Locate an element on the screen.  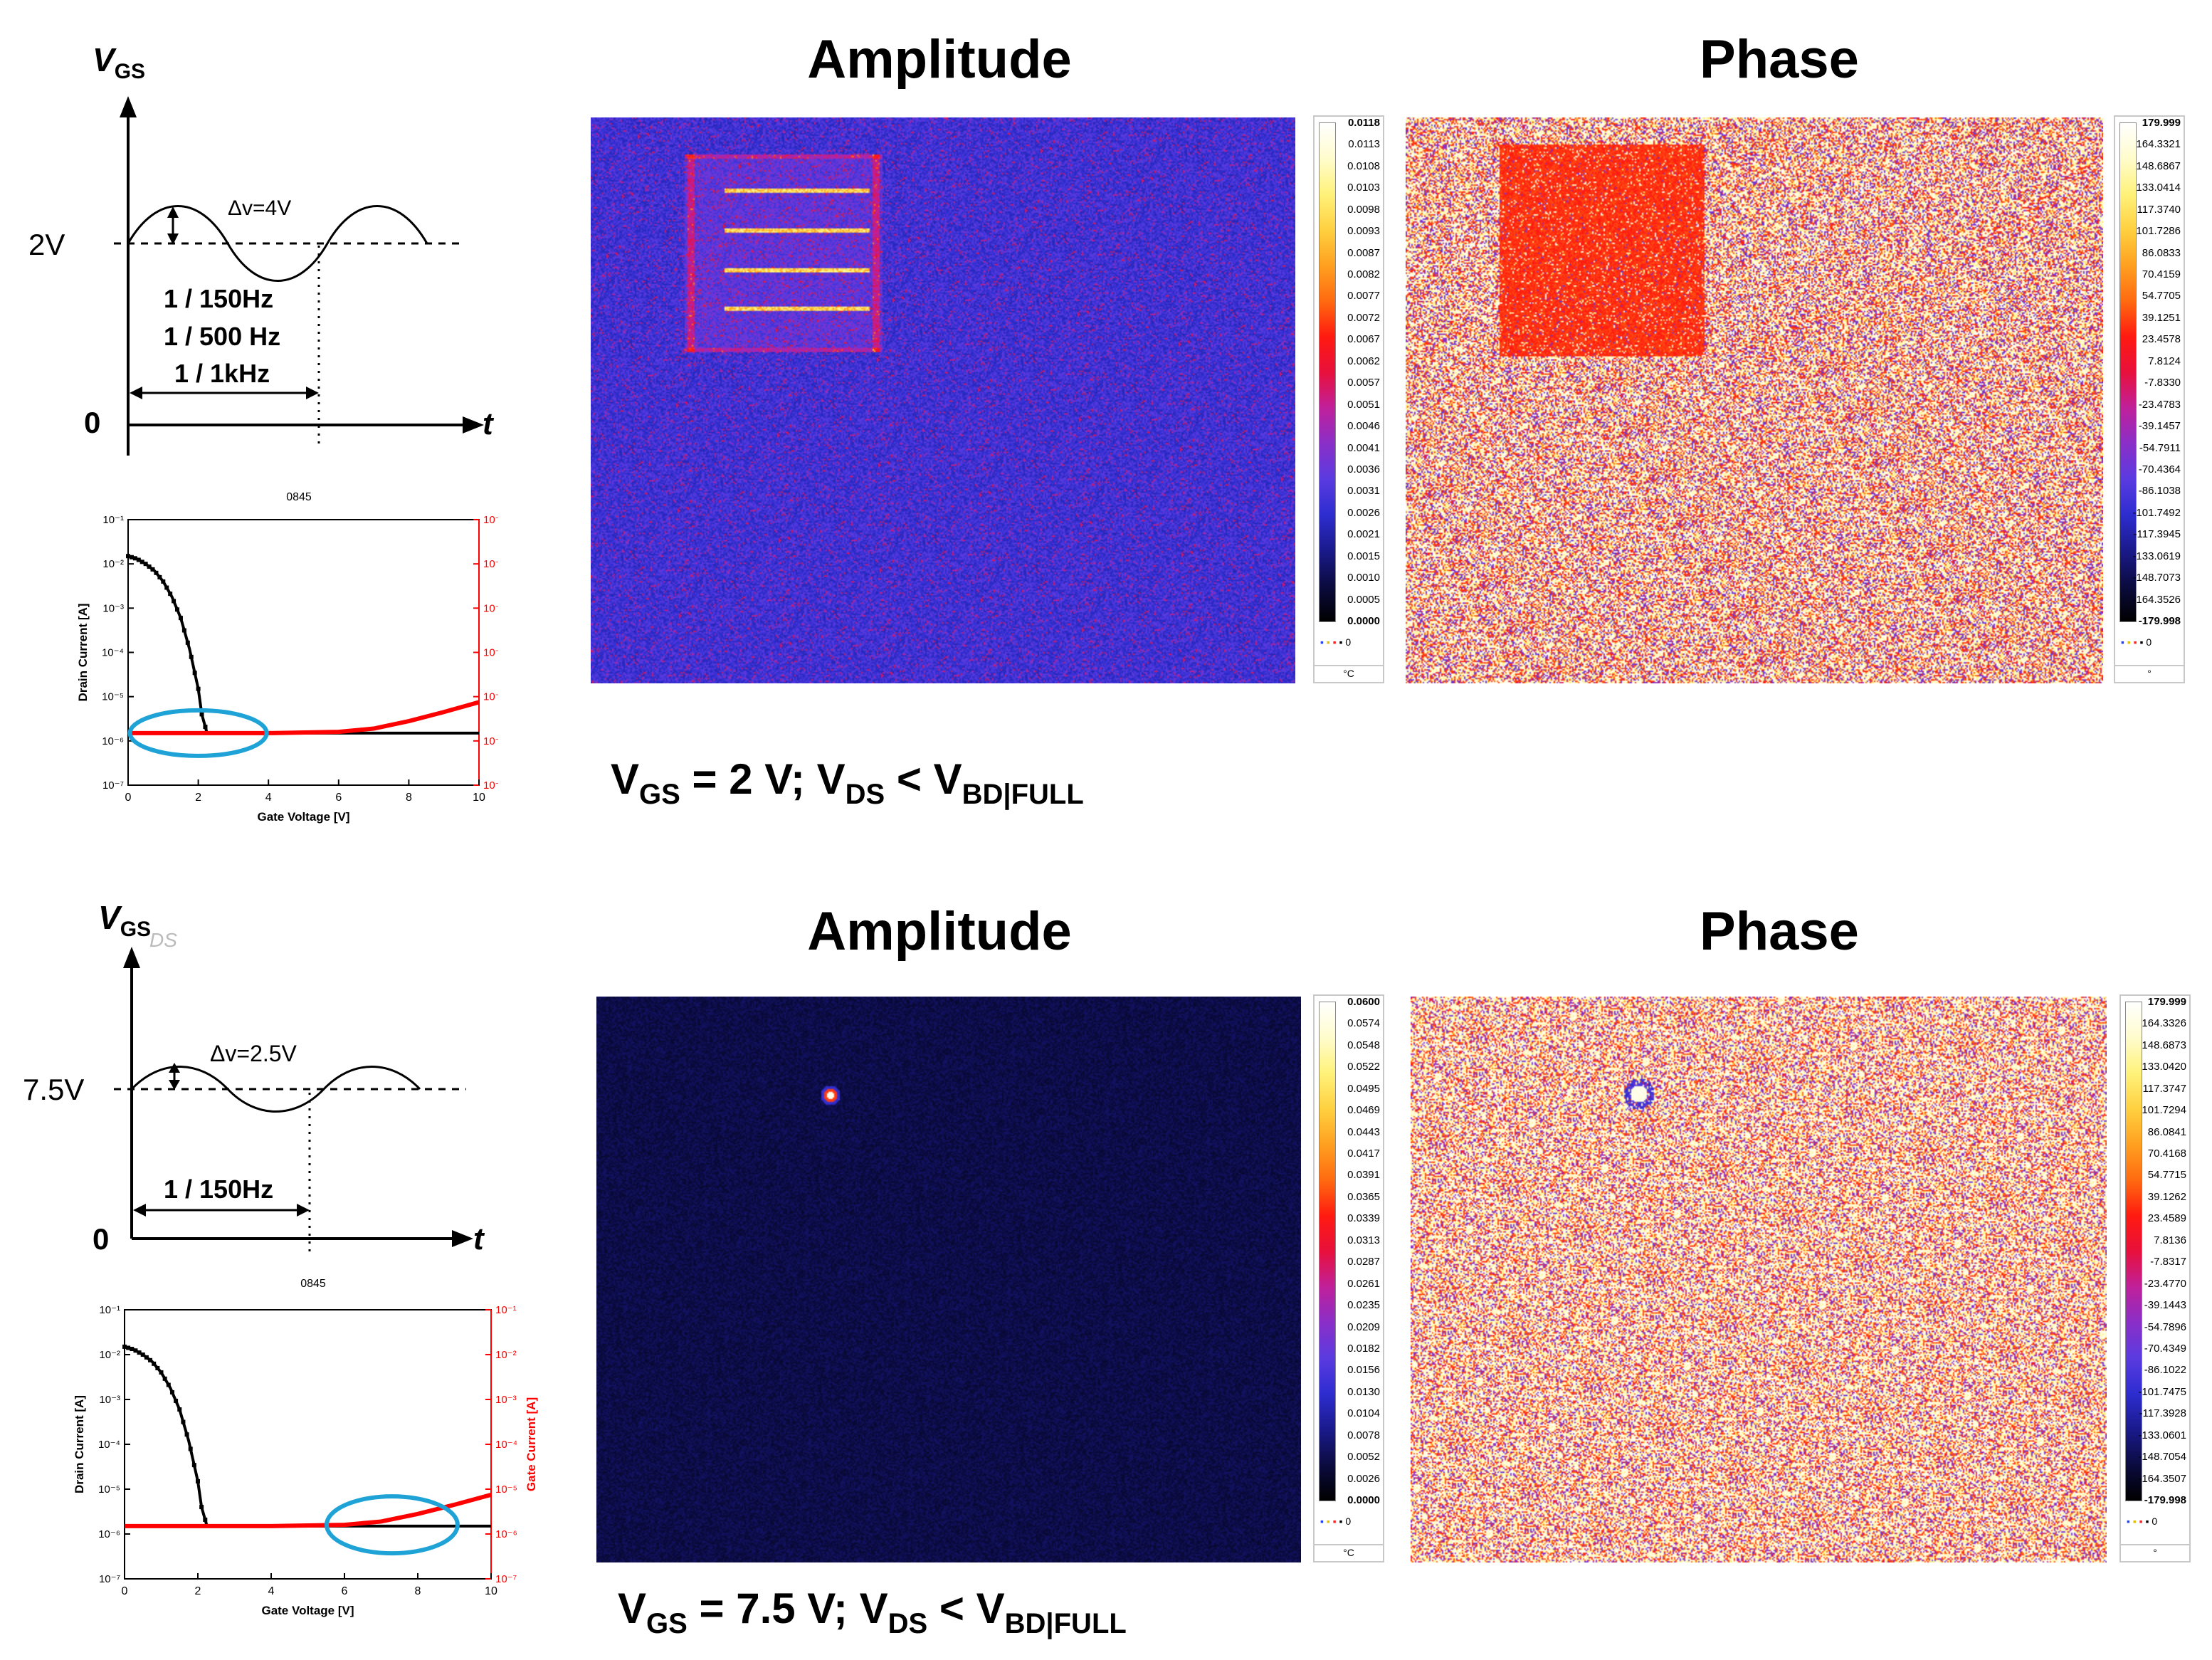
period-label-1: 1 / 150Hz is located at coordinates (218, 1189).